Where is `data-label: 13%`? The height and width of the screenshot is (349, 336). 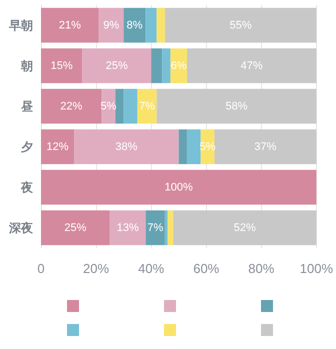 data-label: 13% is located at coordinates (127, 228).